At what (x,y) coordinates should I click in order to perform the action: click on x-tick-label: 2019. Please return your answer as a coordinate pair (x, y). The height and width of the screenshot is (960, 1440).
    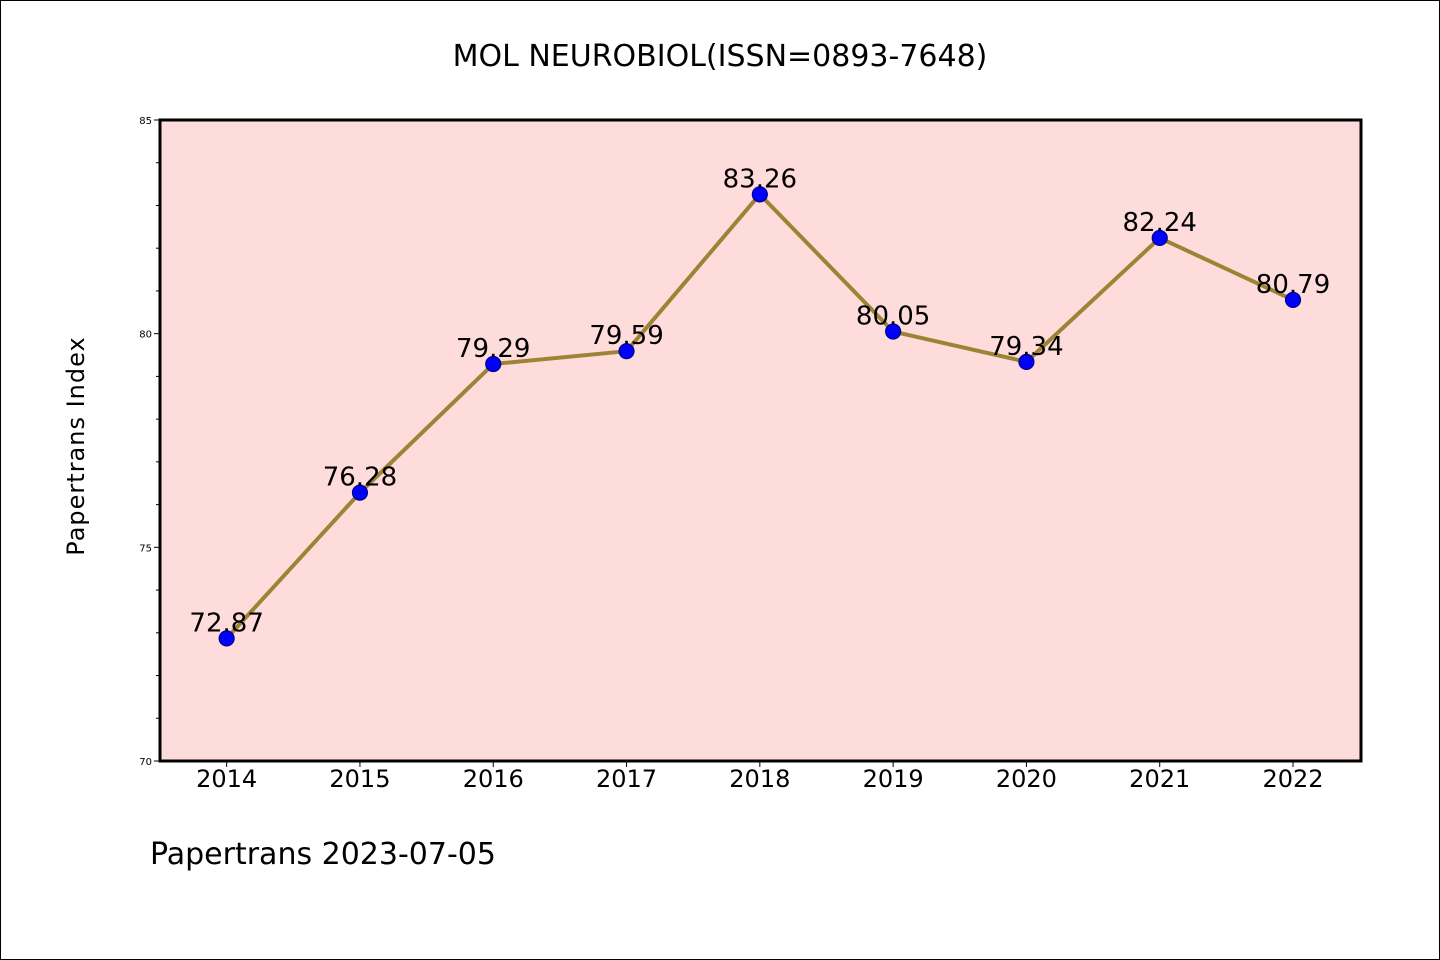
    Looking at the image, I should click on (893, 779).